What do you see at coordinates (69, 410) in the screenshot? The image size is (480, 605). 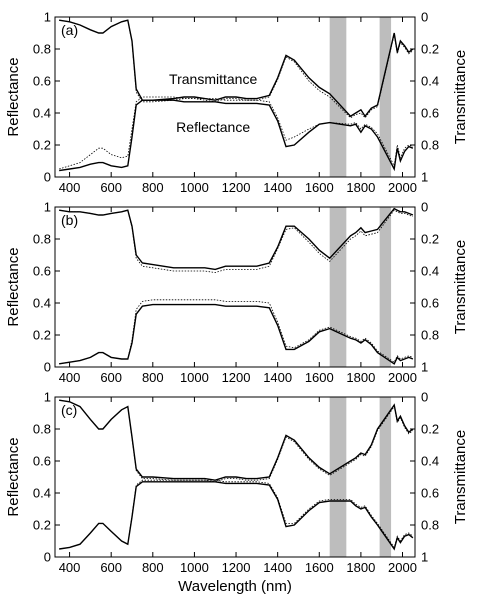 I see `panel-label: (c)` at bounding box center [69, 410].